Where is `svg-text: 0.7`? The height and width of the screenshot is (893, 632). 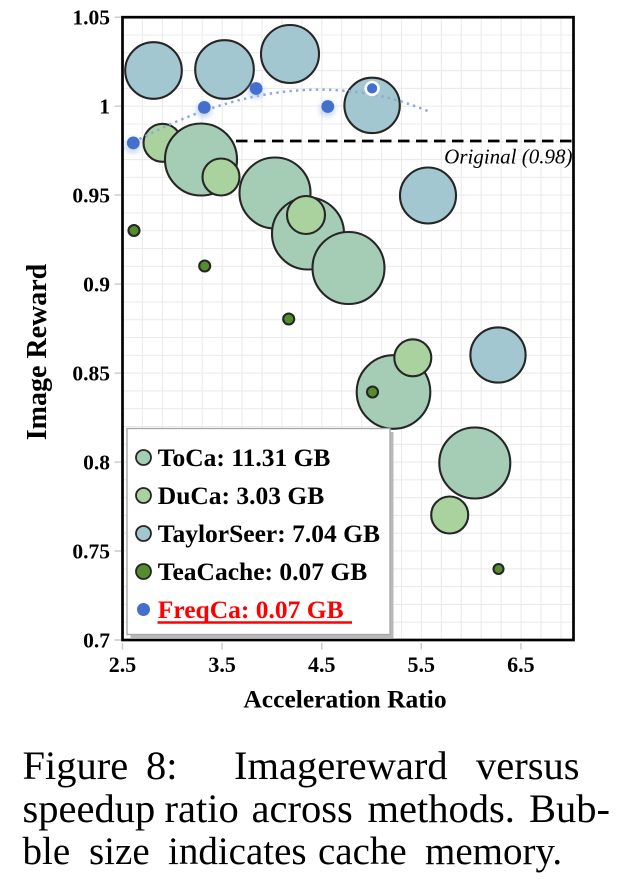 svg-text: 0.7 is located at coordinates (96, 641).